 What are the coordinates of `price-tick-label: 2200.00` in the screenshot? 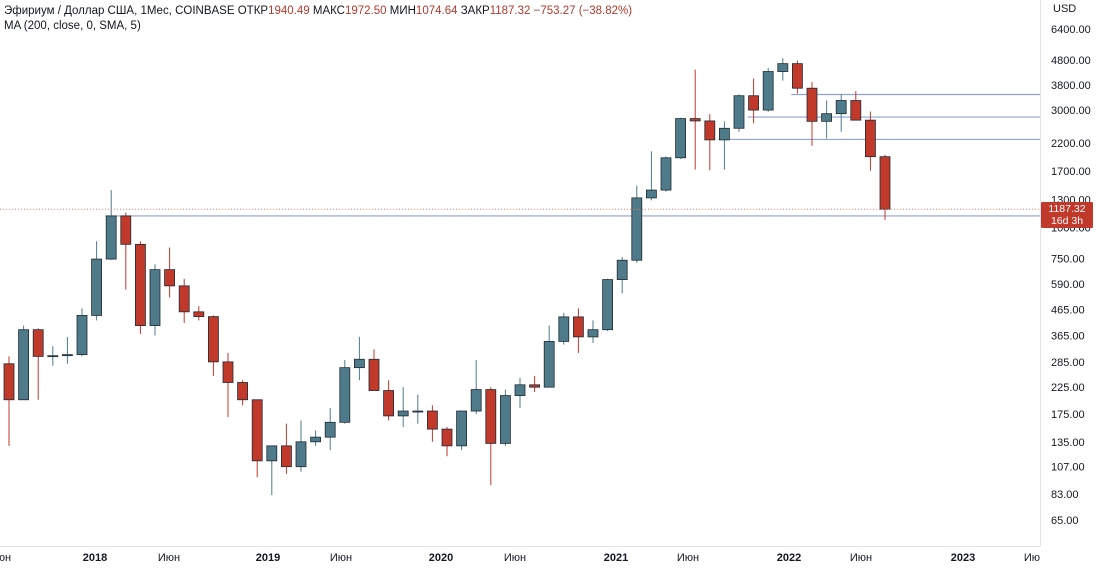 It's located at (1071, 144).